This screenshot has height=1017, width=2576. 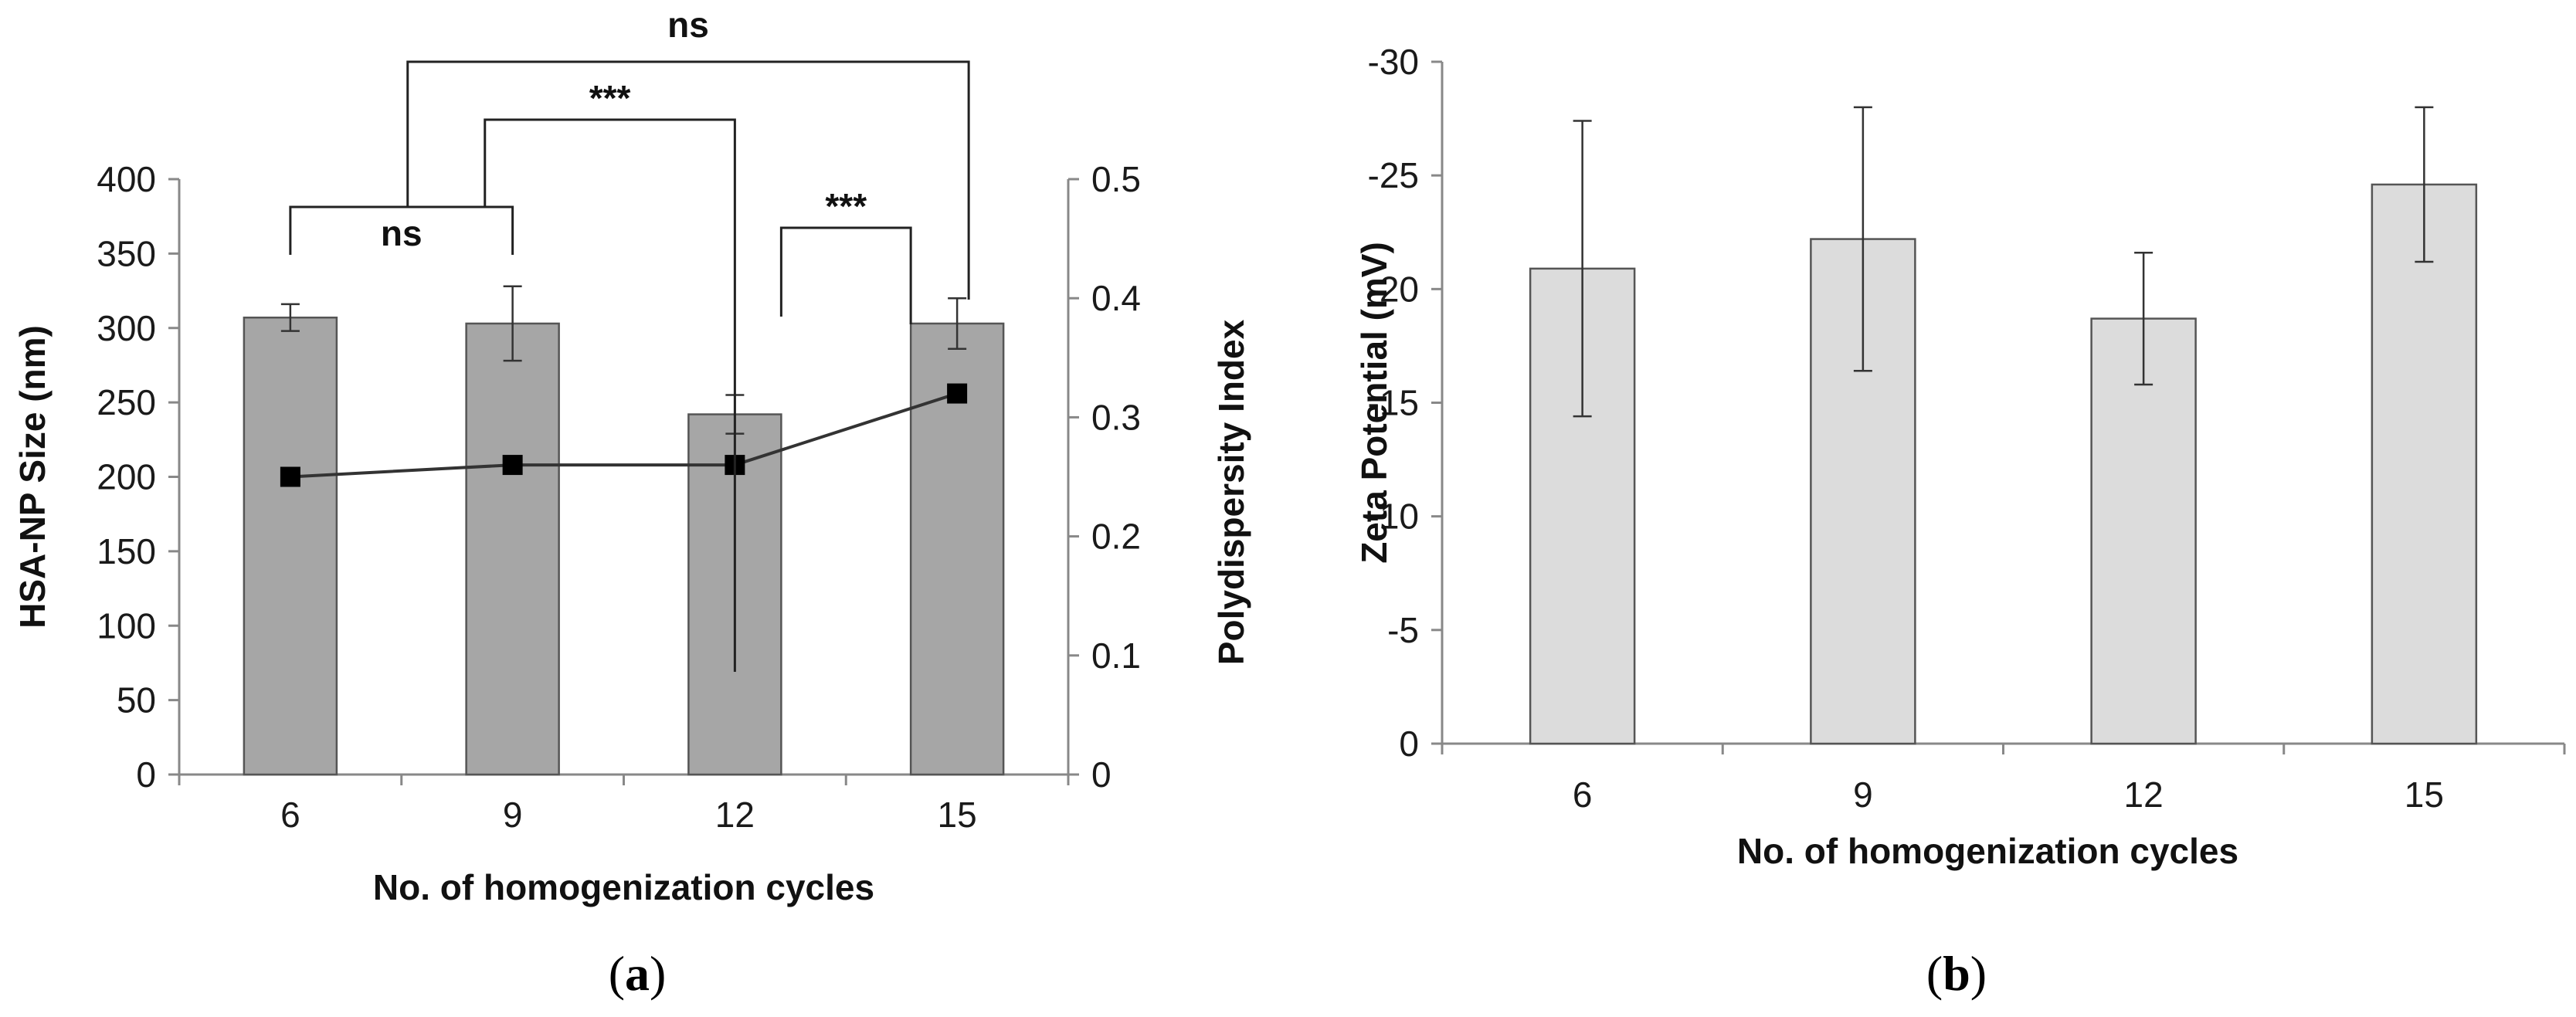 What do you see at coordinates (1393, 517) in the screenshot?
I see `y-tick-label: -10` at bounding box center [1393, 517].